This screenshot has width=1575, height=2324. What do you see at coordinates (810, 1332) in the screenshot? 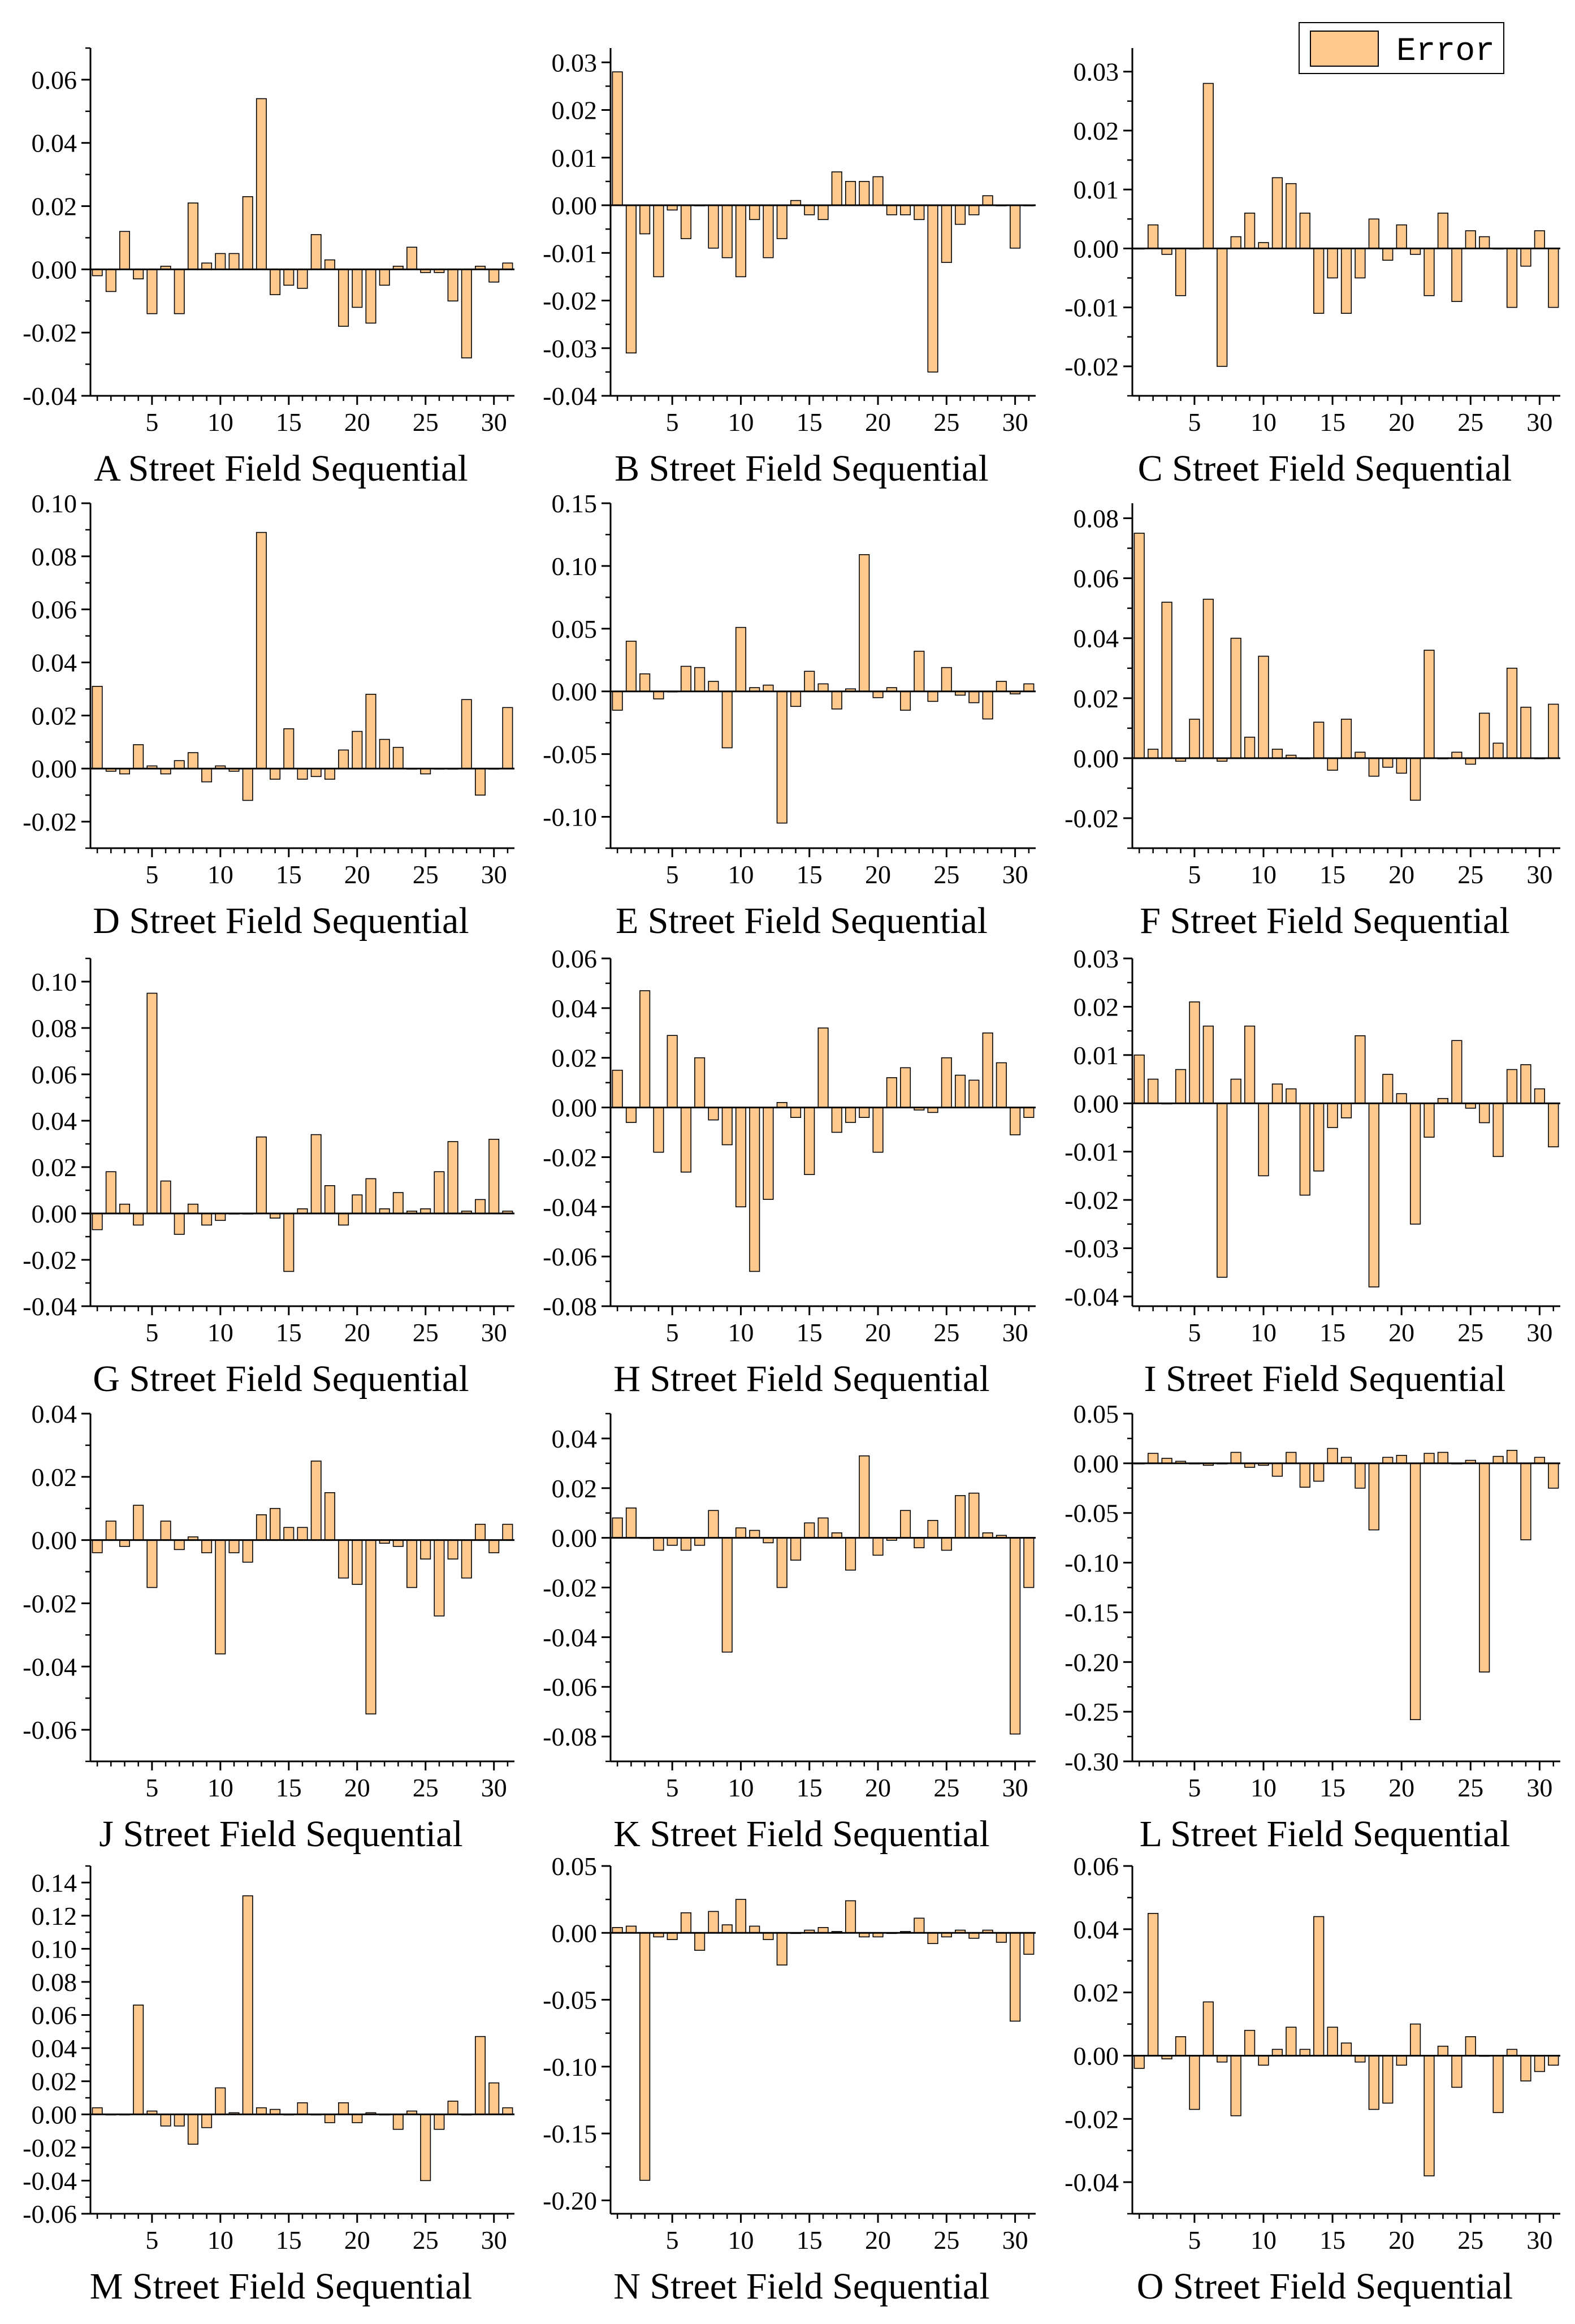
I see `xtick-label-h-2: 15` at bounding box center [810, 1332].